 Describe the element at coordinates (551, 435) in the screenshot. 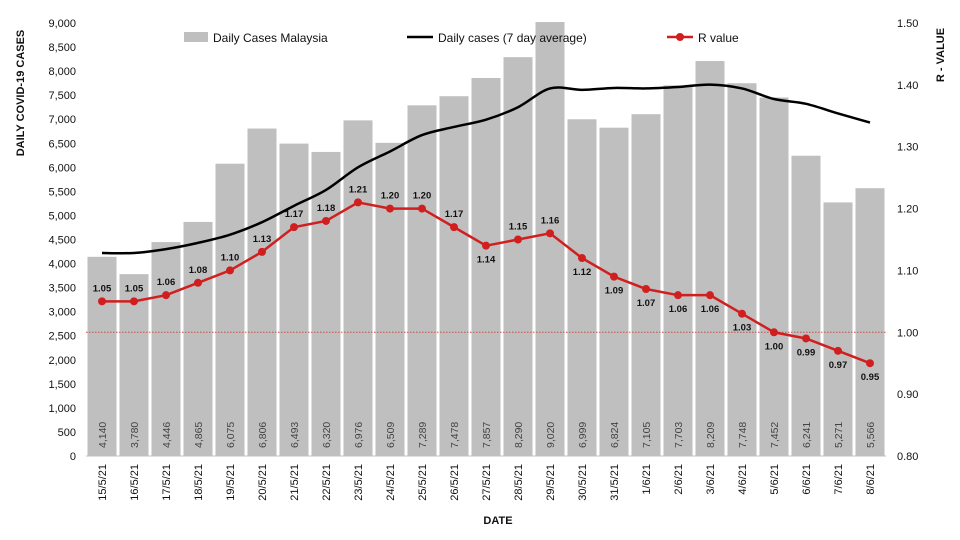

I see `bar-label: 9,020` at that location.